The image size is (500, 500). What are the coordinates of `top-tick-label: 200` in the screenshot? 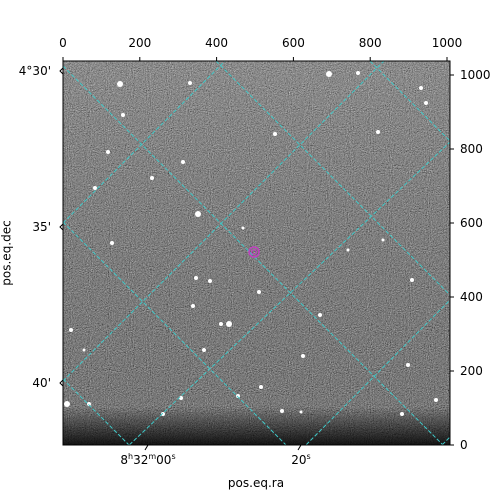 It's located at (139, 43).